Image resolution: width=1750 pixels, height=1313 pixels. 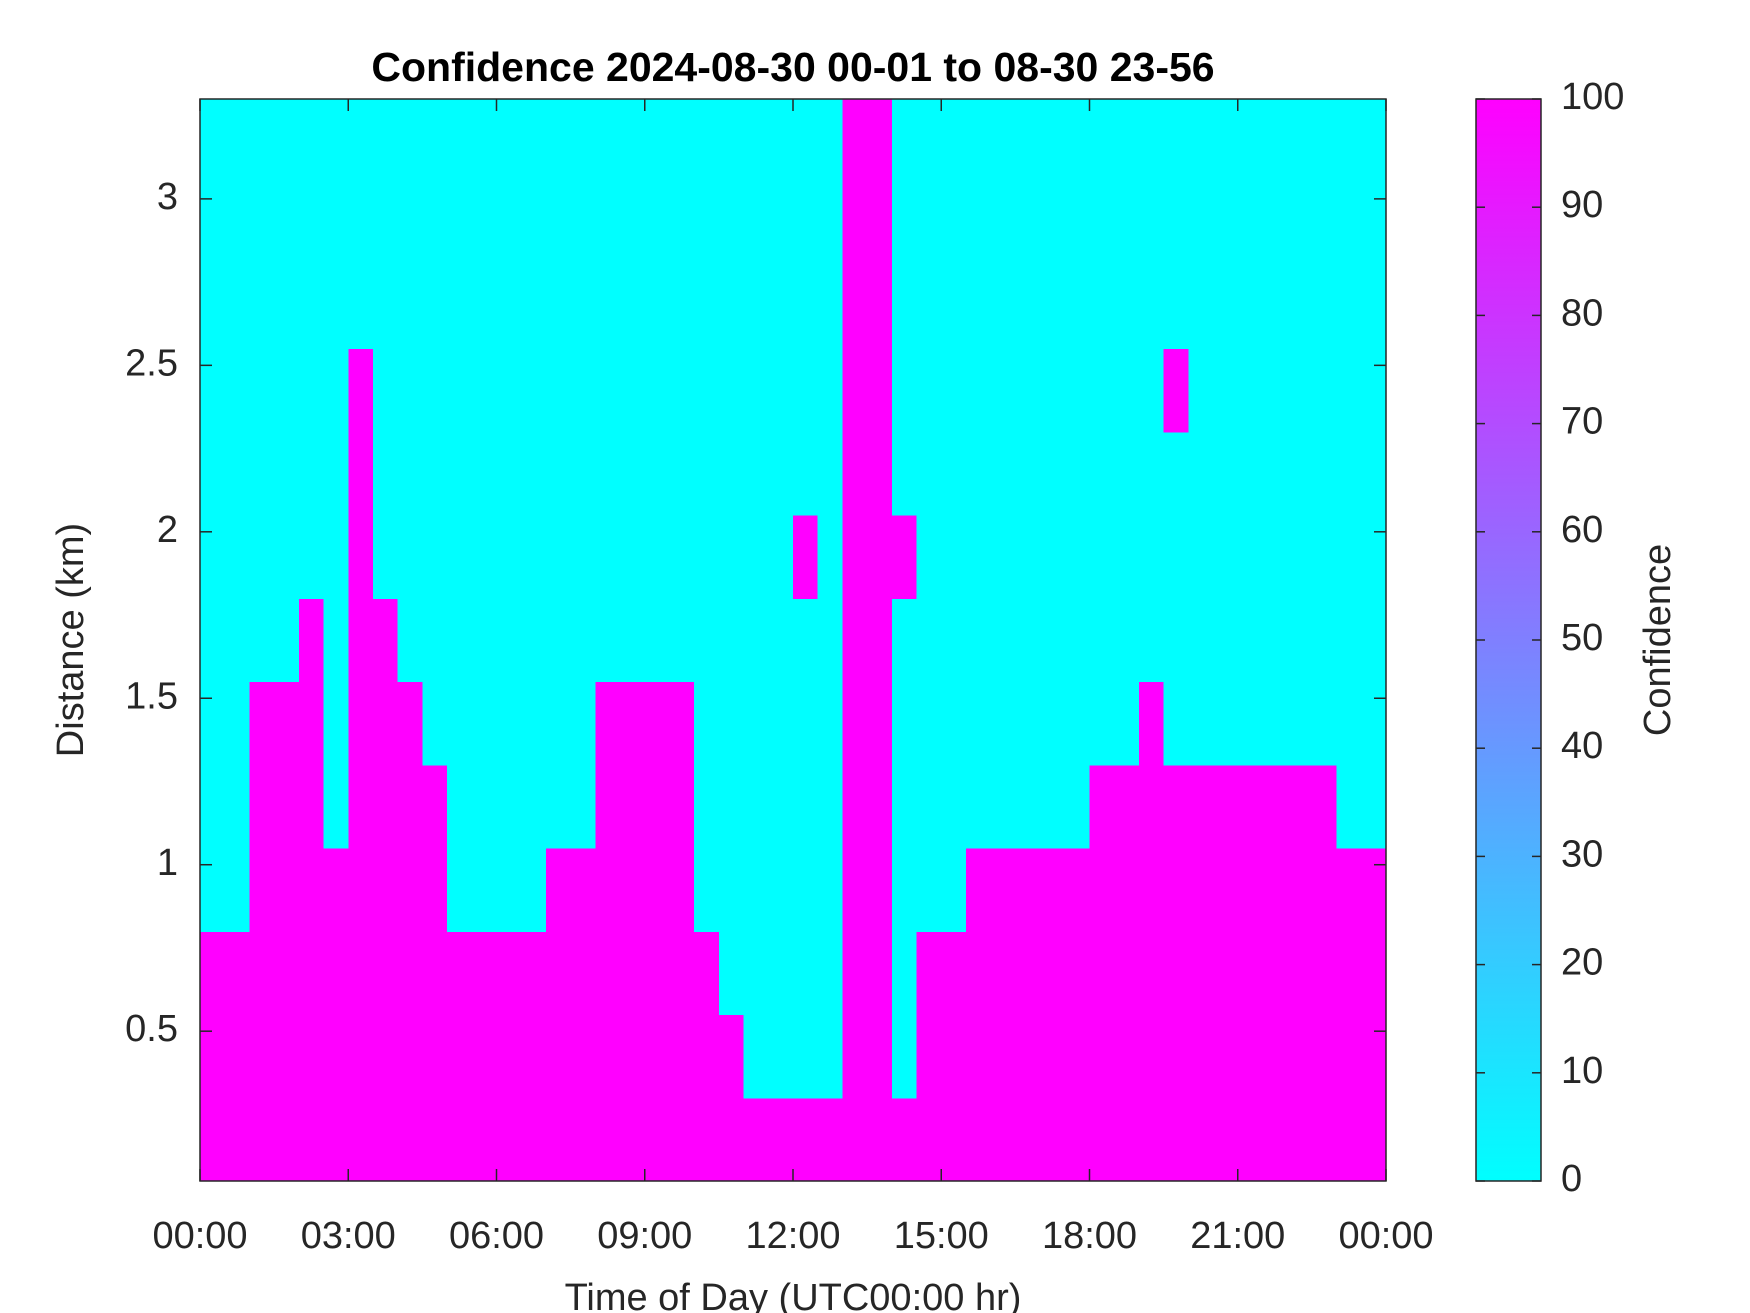 I want to click on colorbar-tick-label: 80, so click(x=1582, y=313).